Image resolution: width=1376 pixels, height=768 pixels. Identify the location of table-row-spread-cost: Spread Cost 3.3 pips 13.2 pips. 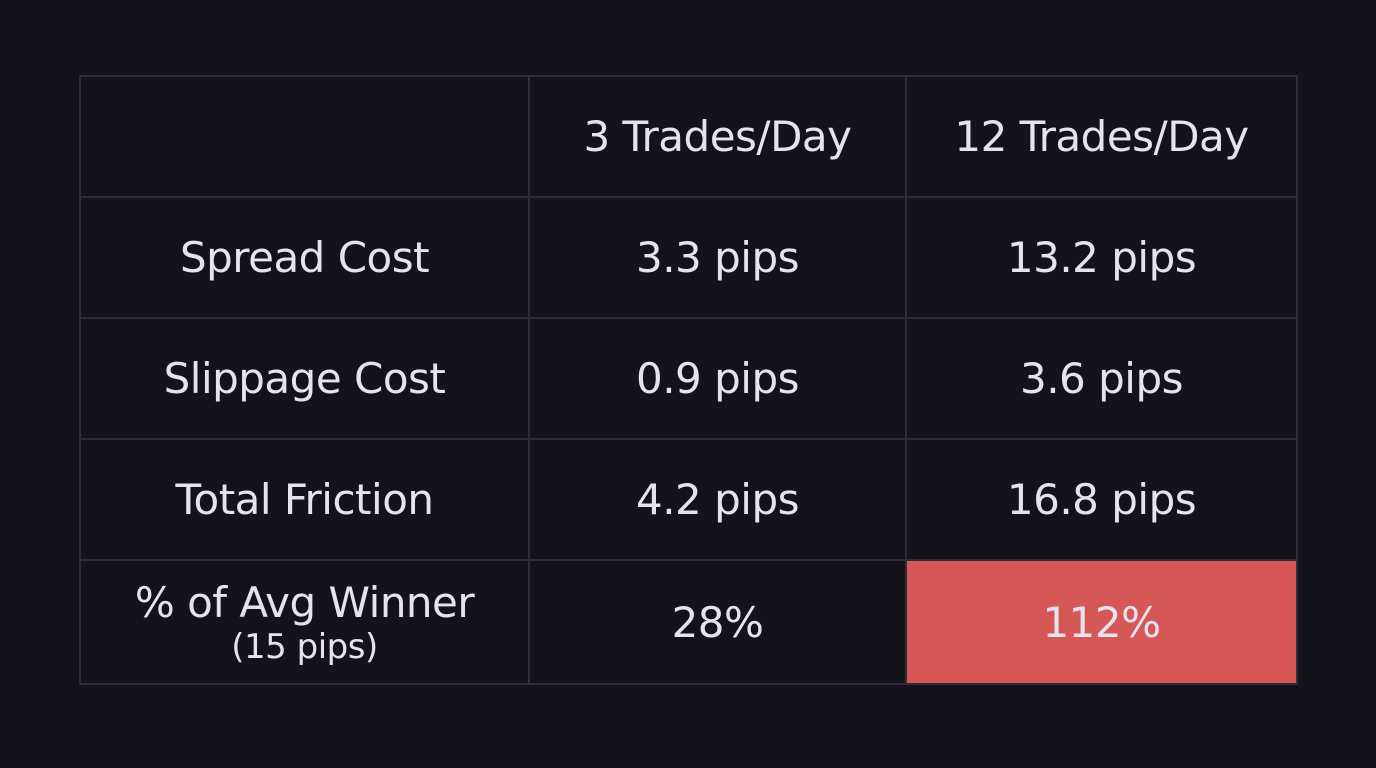
(688, 257).